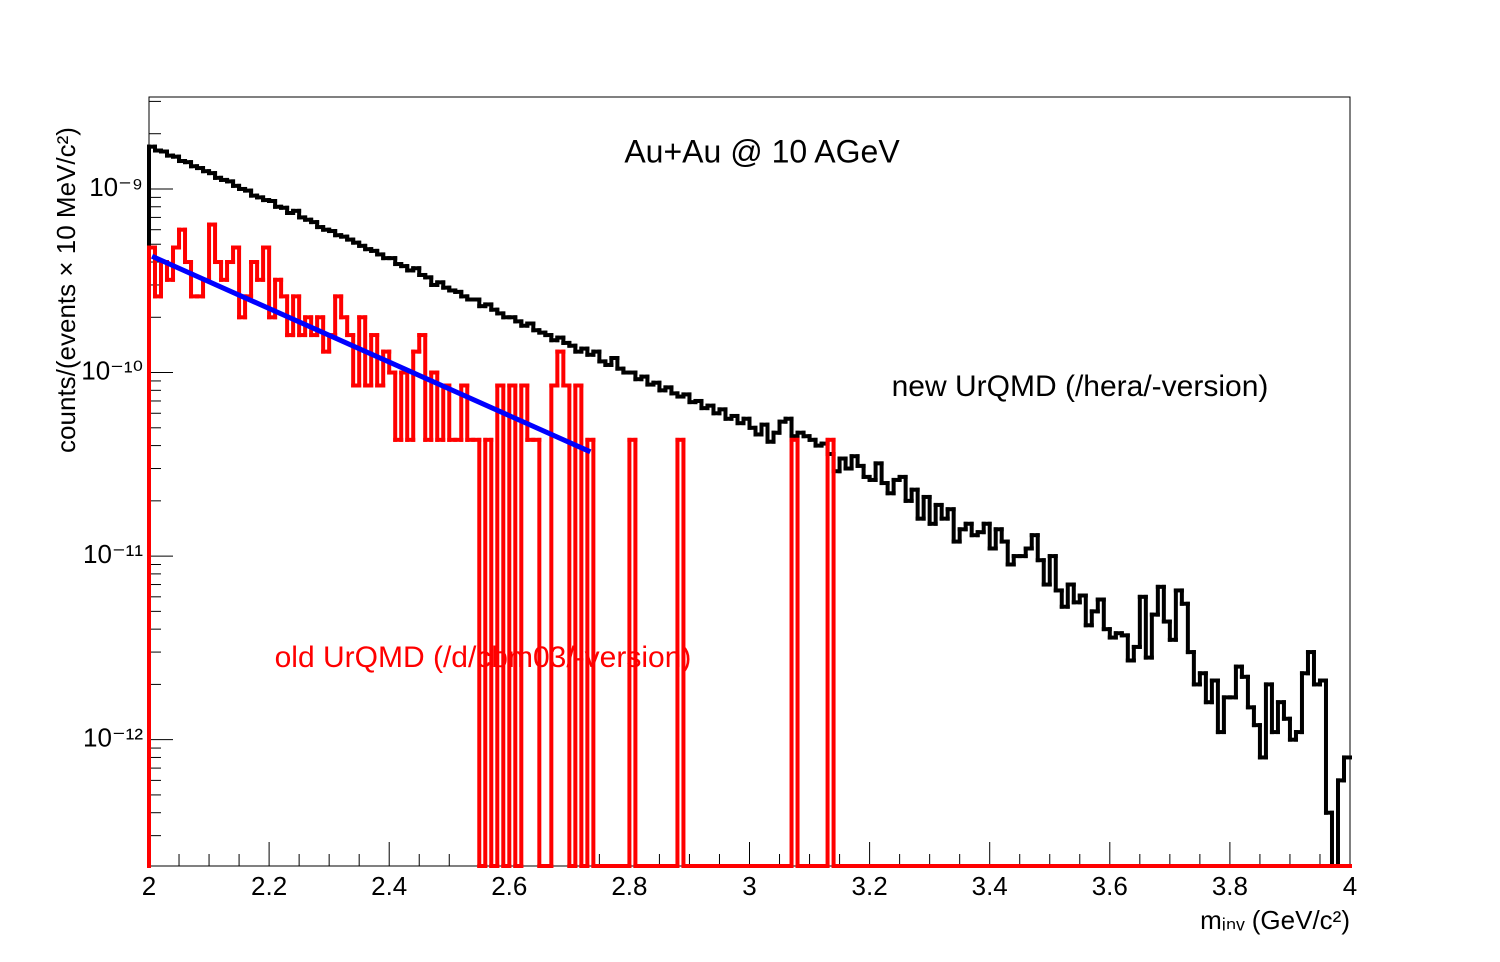  What do you see at coordinates (389, 886) in the screenshot?
I see `x-tick-label: 2.4` at bounding box center [389, 886].